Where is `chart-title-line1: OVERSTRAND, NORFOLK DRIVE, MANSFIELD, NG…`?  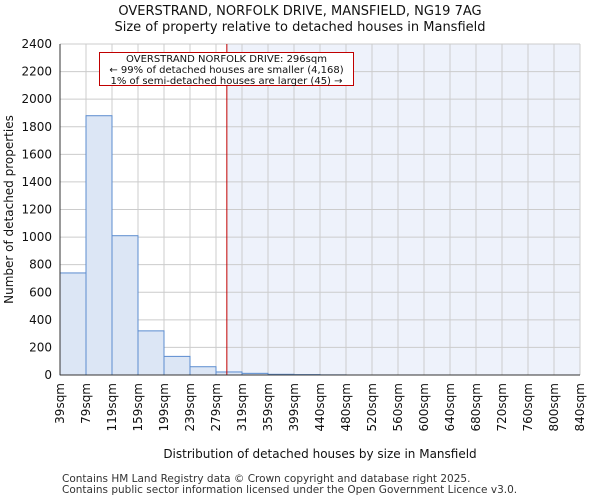 chart-title-line1: OVERSTRAND, NORFOLK DRIVE, MANSFIELD, NG… is located at coordinates (300, 11).